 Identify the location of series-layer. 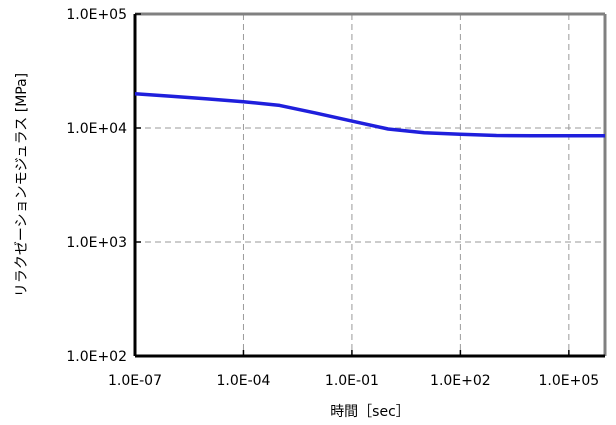
(369, 114).